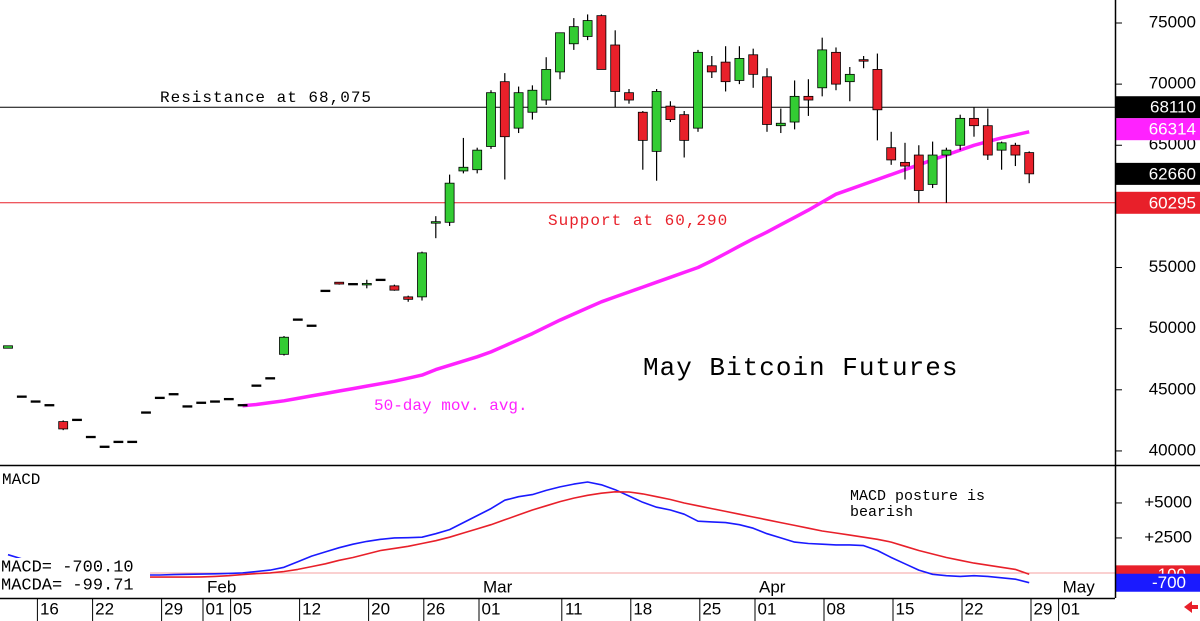 This screenshot has height=621, width=1200. Describe the element at coordinates (711, 608) in the screenshot. I see `x-tick-label: 25` at that location.